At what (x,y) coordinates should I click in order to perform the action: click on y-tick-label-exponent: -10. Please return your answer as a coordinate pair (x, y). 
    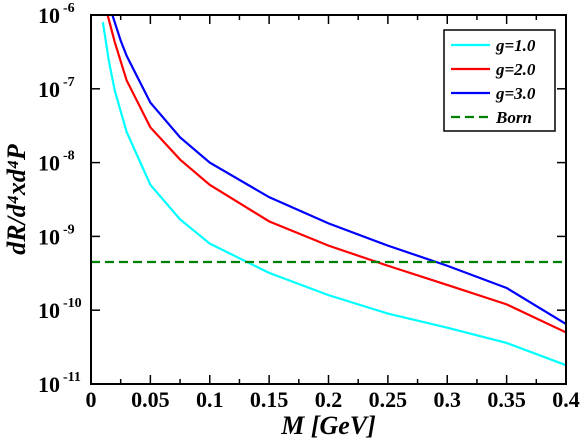
    Looking at the image, I should click on (72, 303).